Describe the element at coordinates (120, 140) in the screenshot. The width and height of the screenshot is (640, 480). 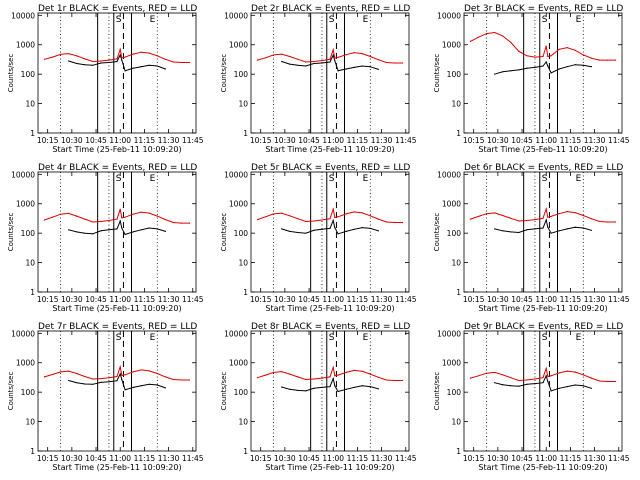
I see `x-tick-label: 11:00` at that location.